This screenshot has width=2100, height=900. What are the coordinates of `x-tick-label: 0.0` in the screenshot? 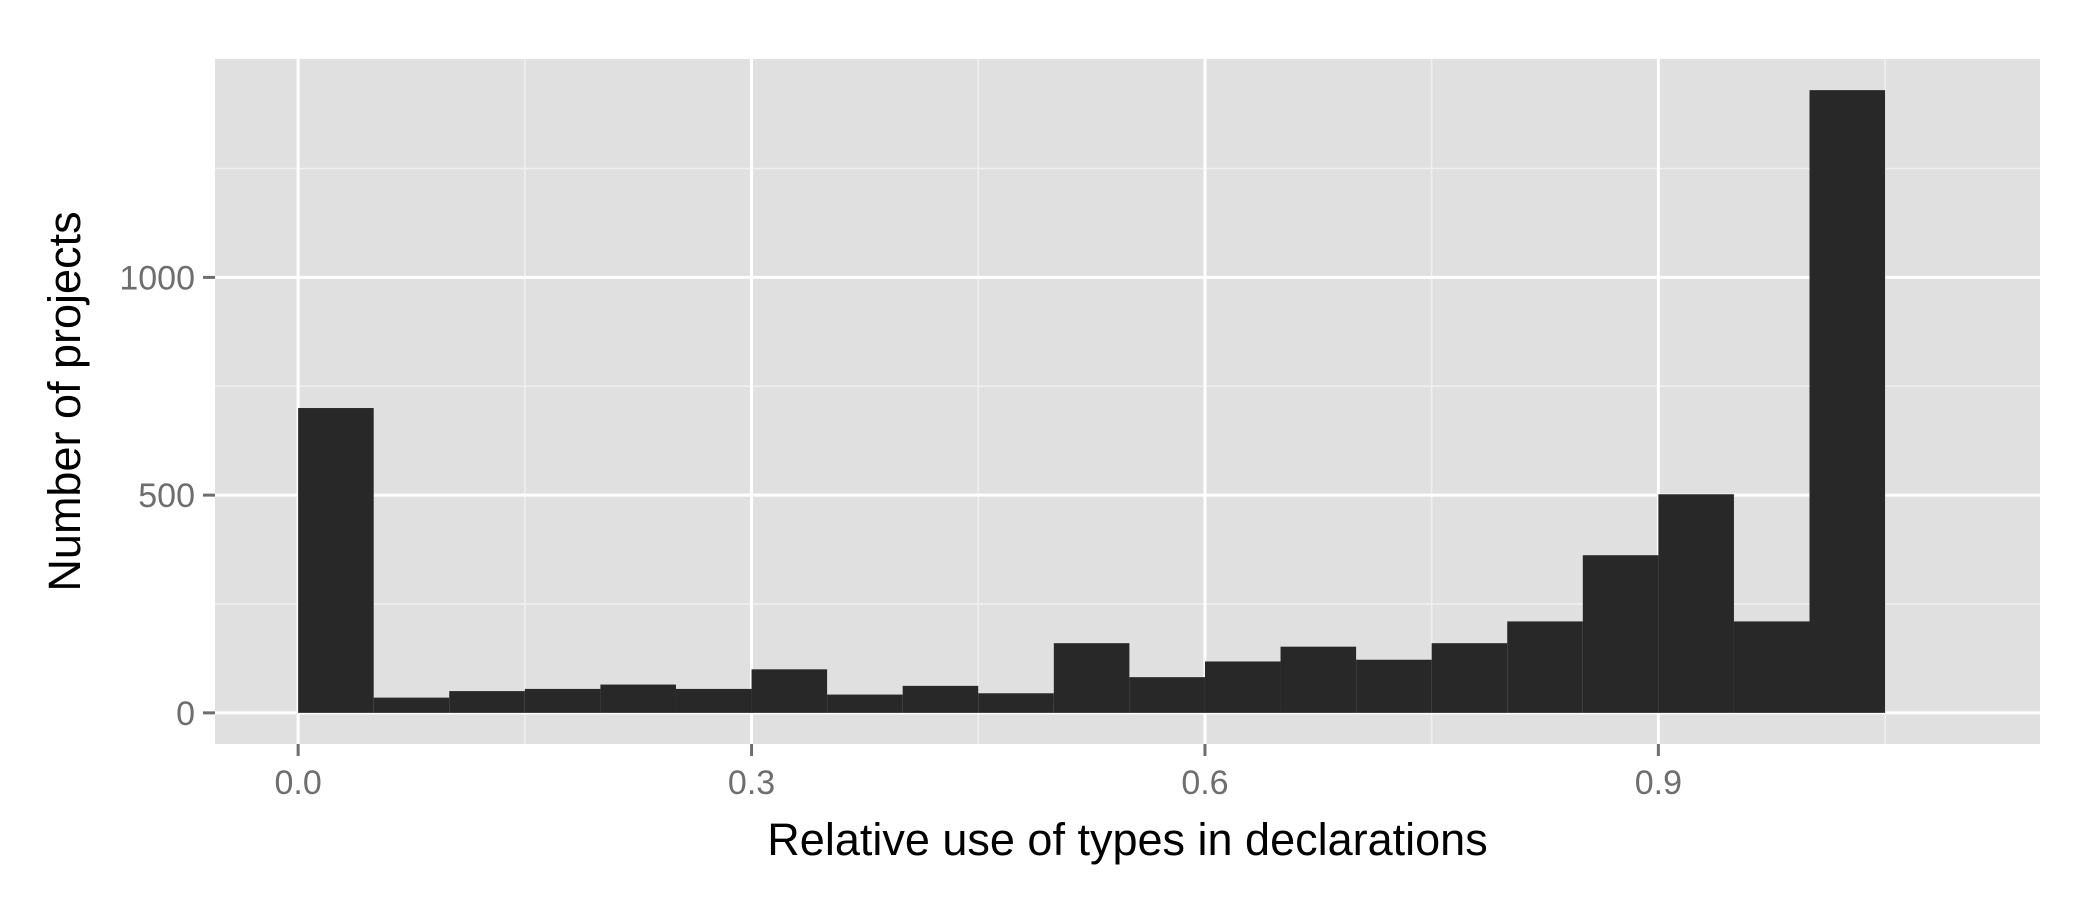 It's located at (297, 783).